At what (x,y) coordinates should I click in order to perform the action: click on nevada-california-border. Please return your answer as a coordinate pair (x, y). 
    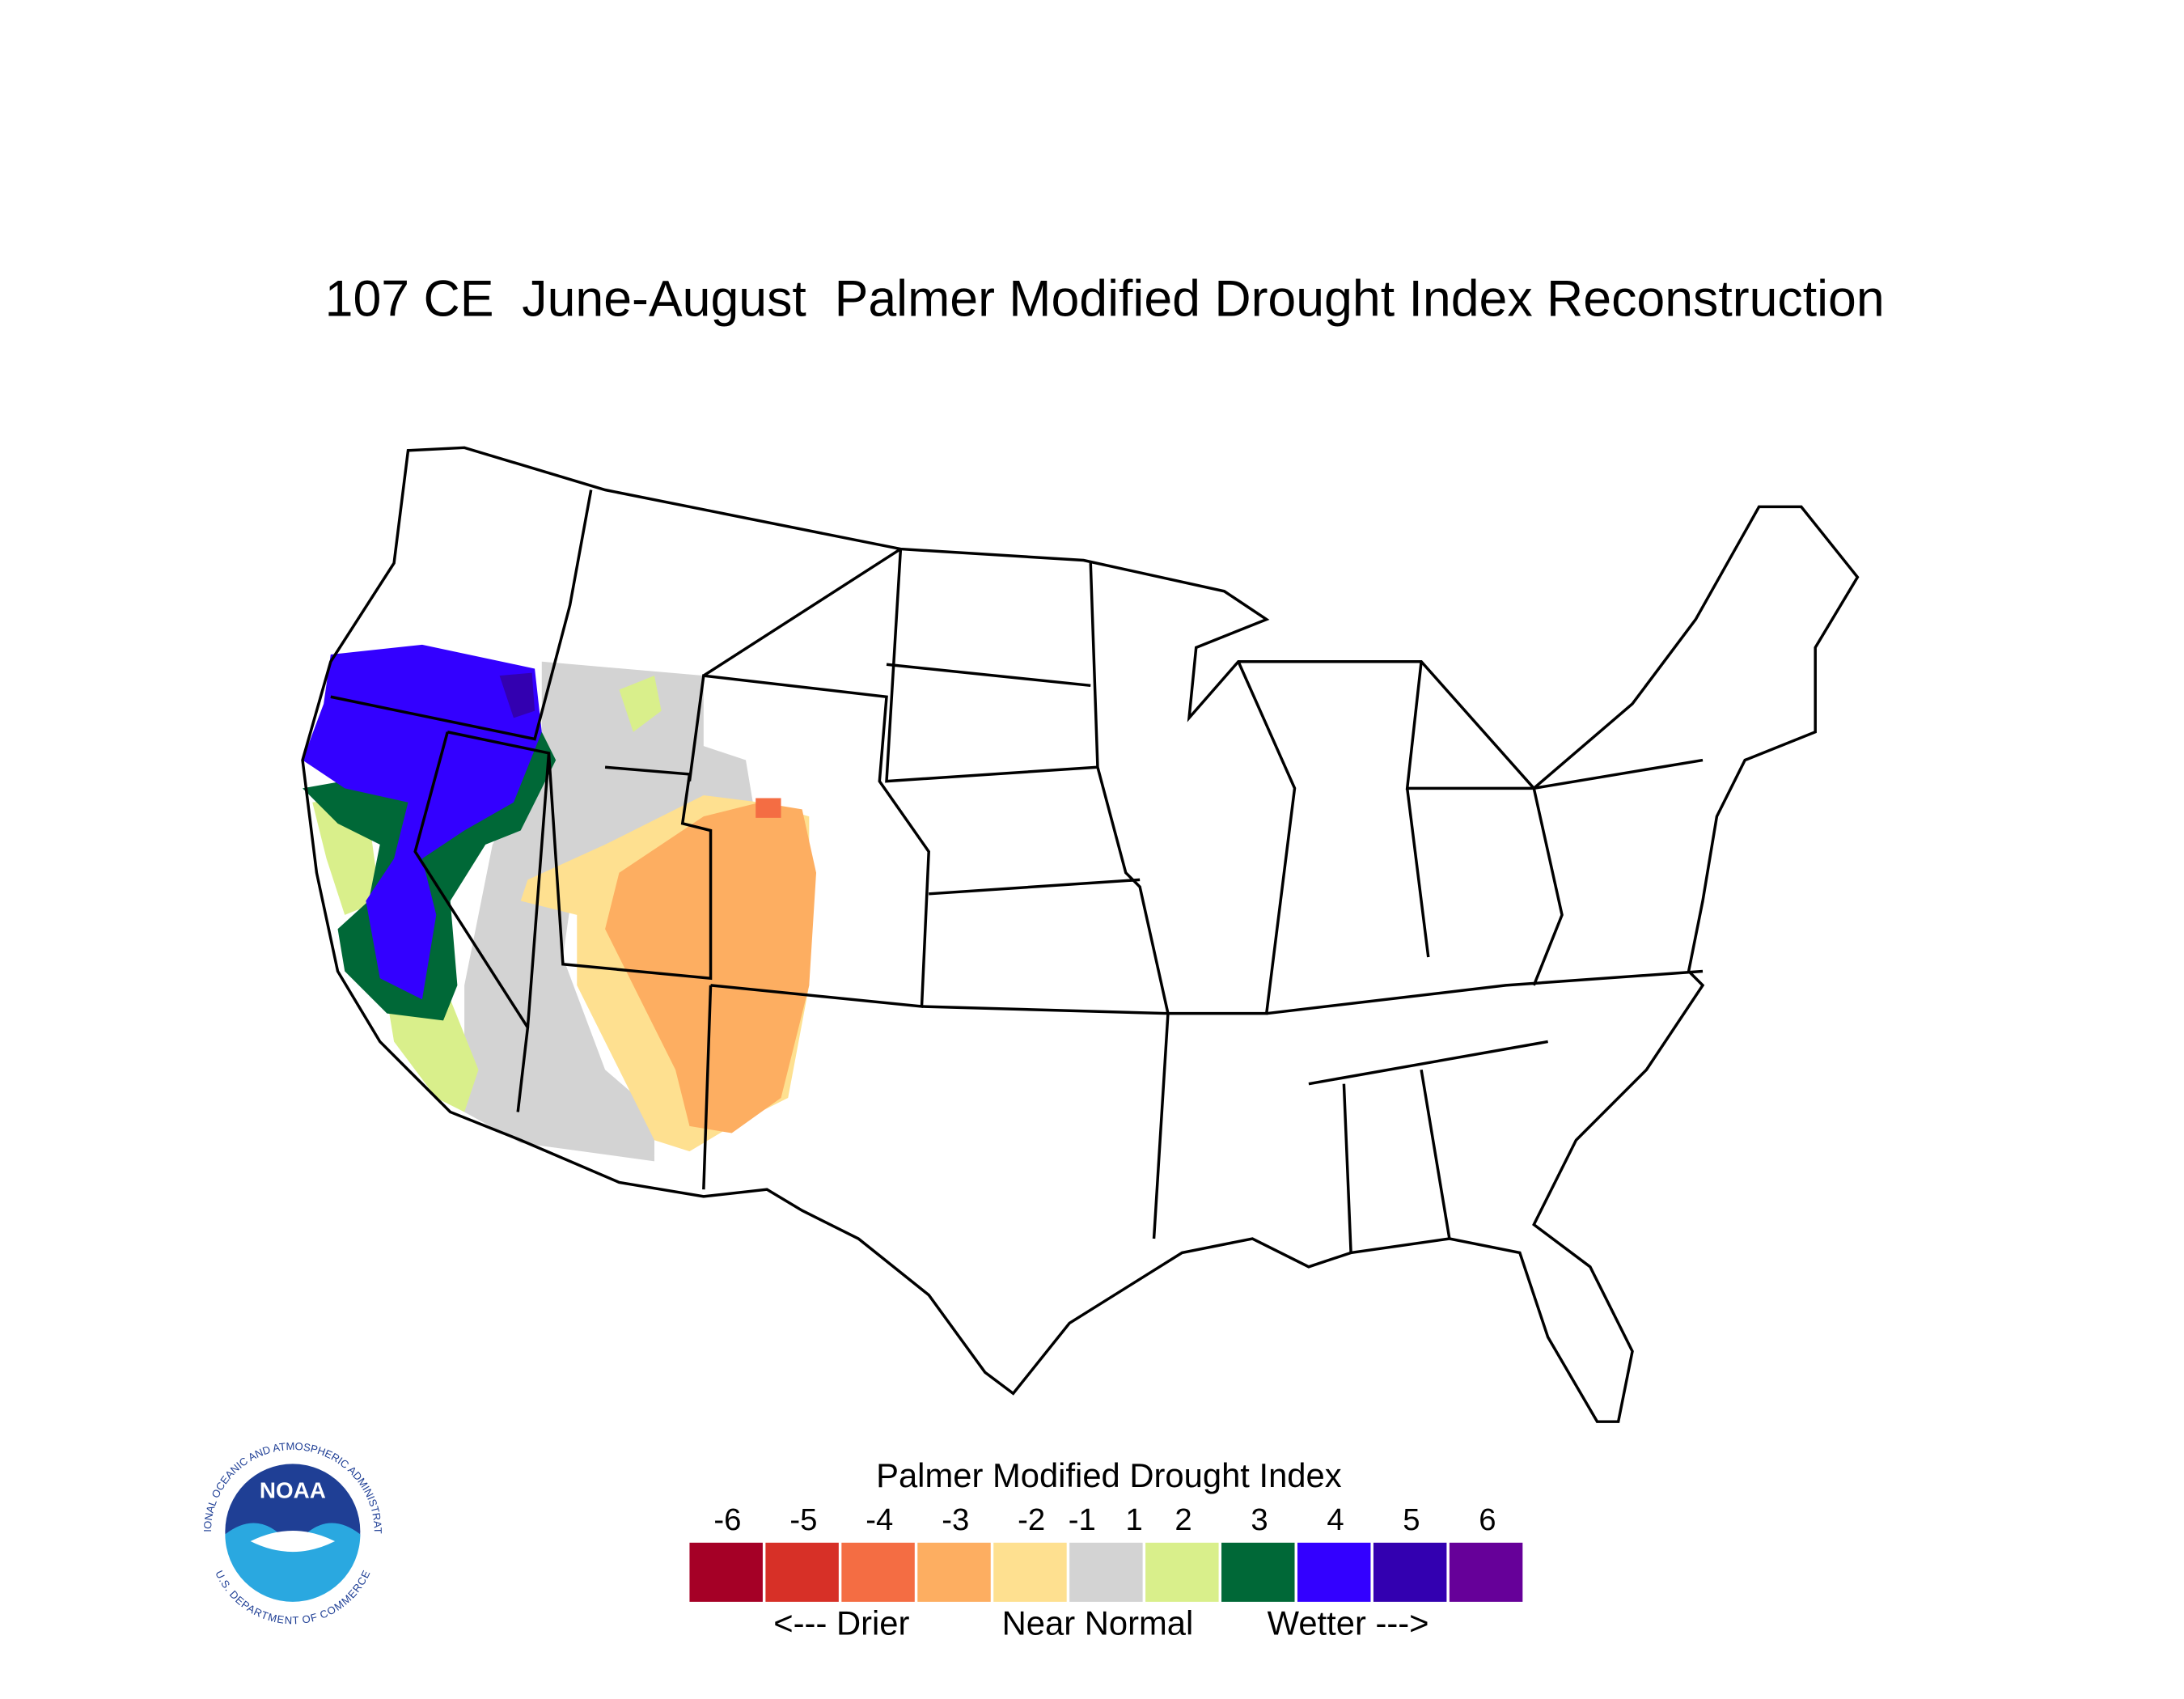
    Looking at the image, I should click on (471, 921).